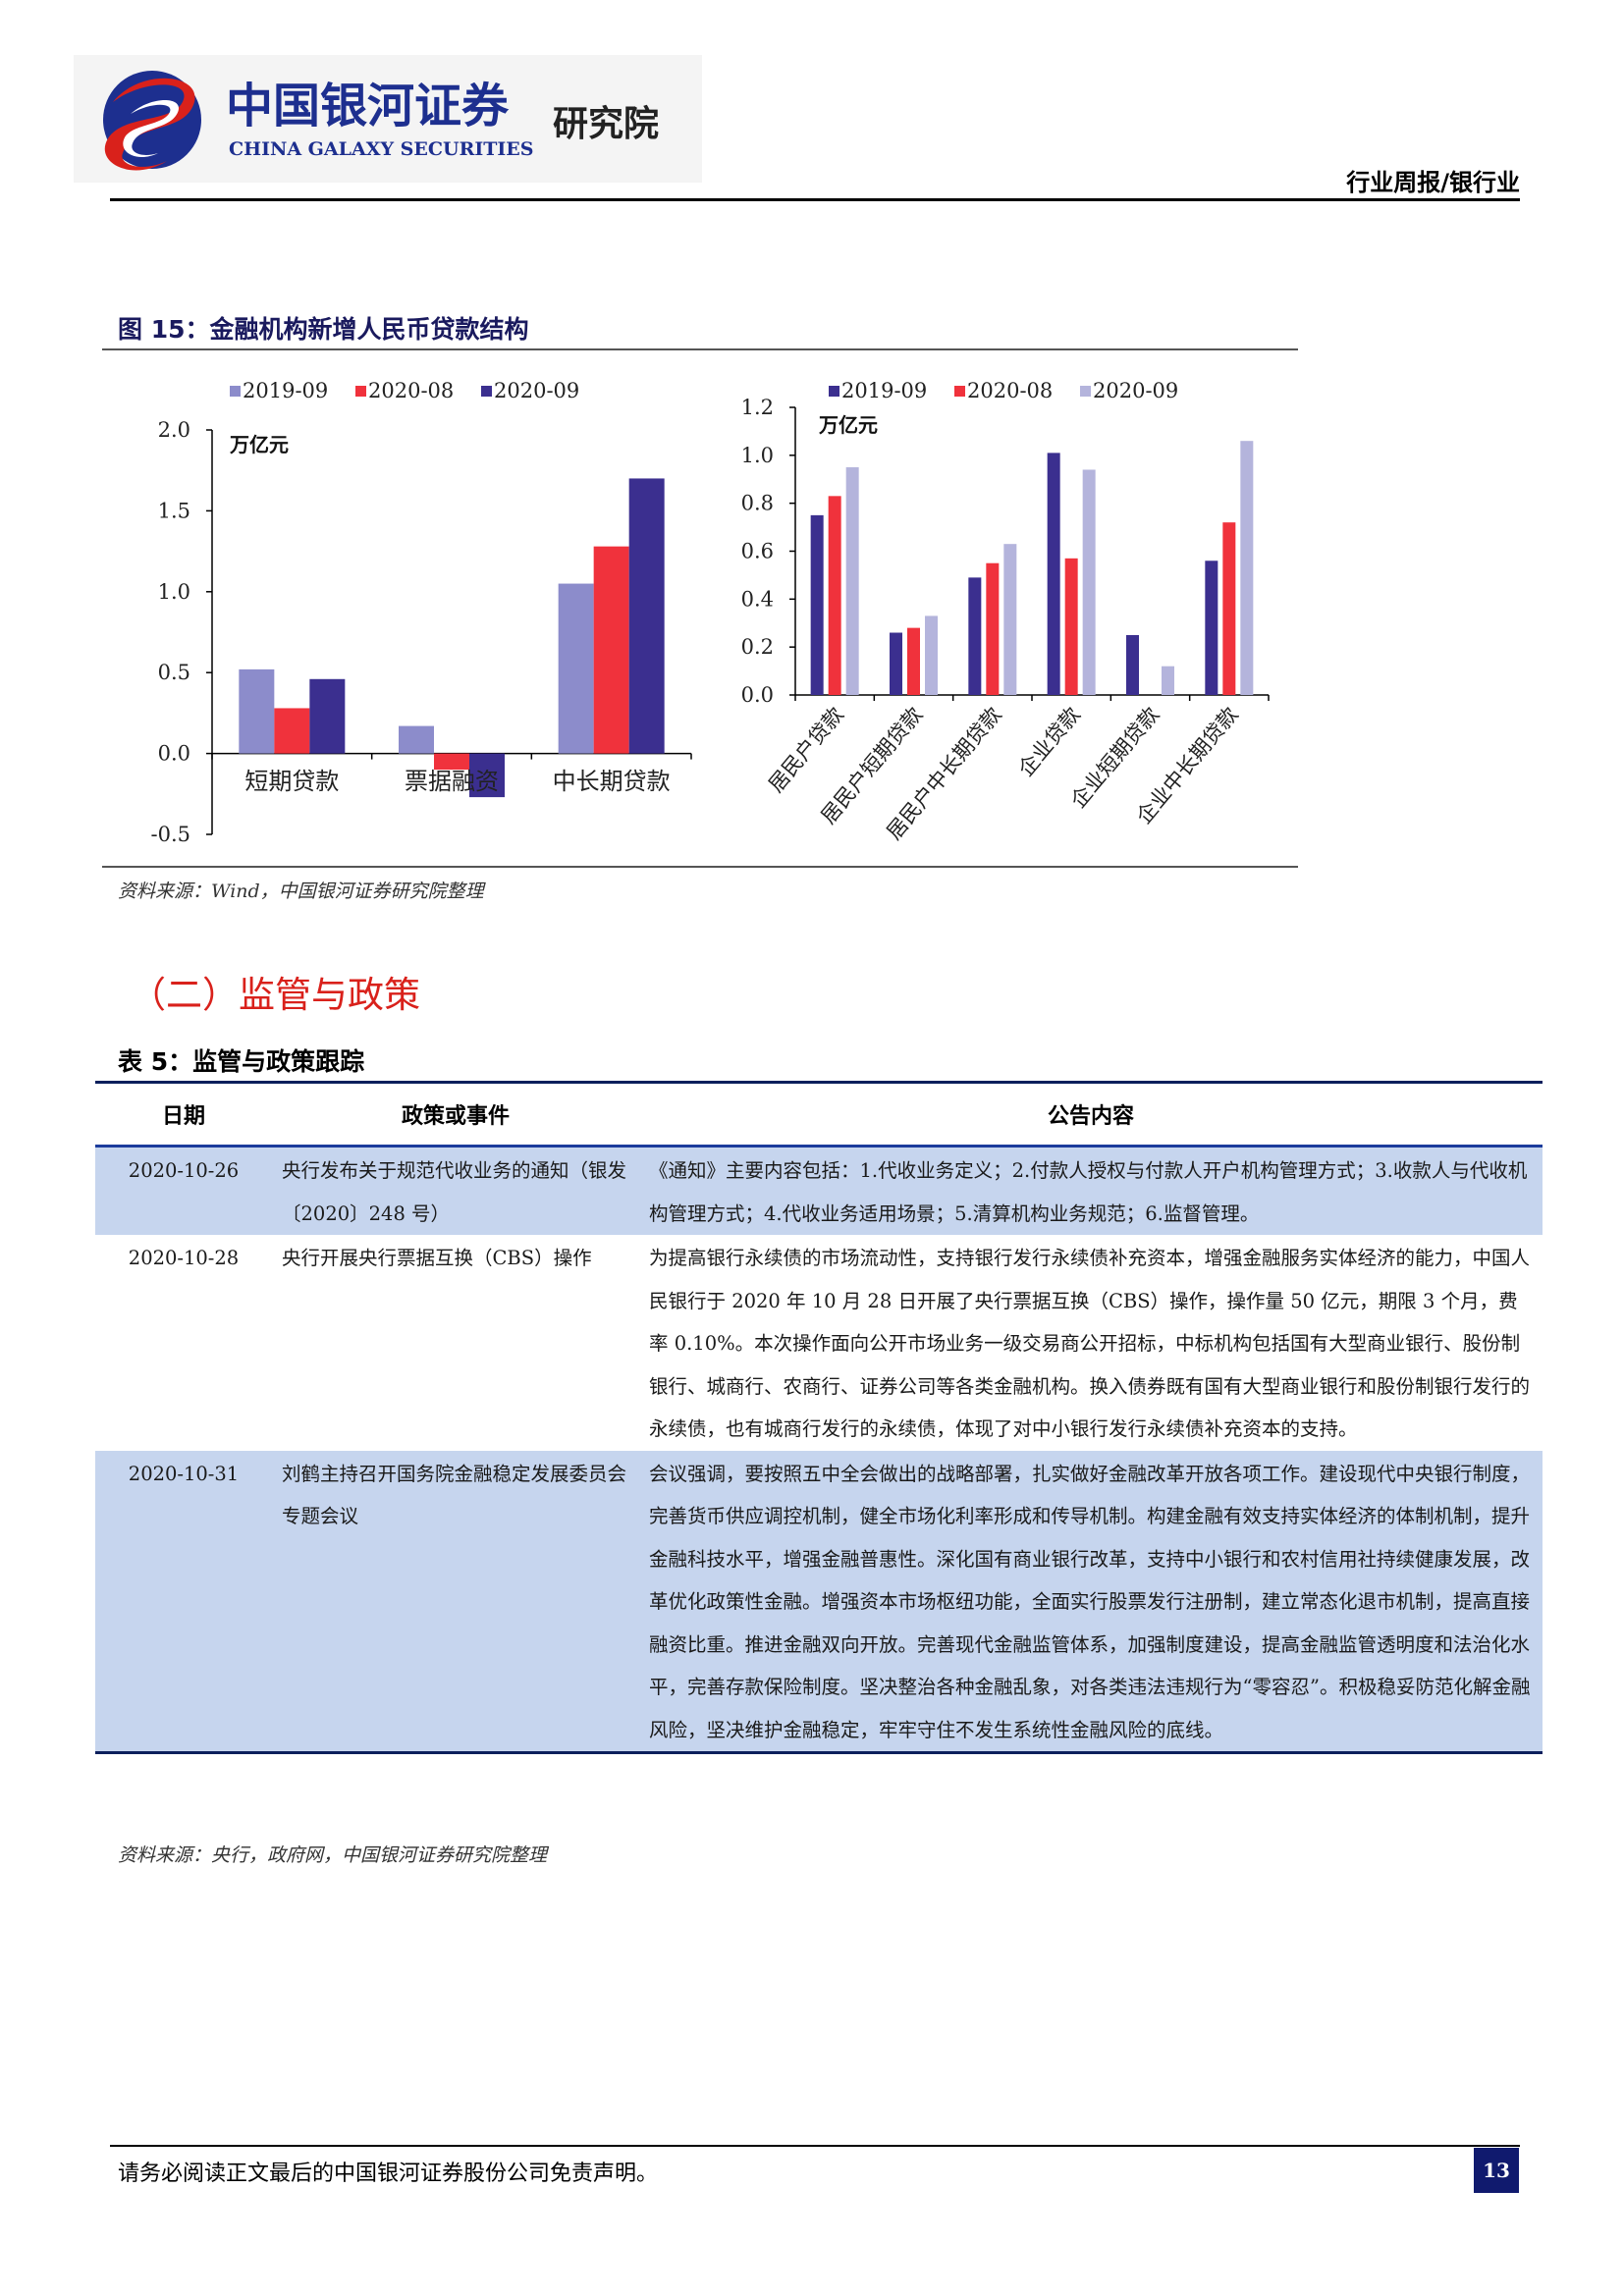 This screenshot has width=1624, height=2296. Describe the element at coordinates (815, 2146) in the screenshot. I see `footer-divider` at that location.